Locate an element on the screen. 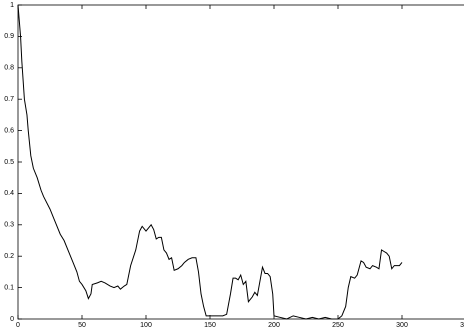  y-tick-label: 0.4 is located at coordinates (9, 193).